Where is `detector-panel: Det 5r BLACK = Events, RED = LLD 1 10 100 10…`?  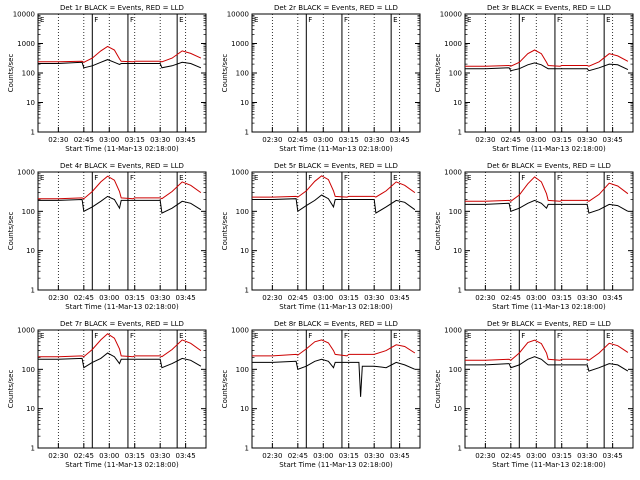 detector-panel: Det 5r BLACK = Events, RED = LLD 1 10 100 10… is located at coordinates (321, 236).